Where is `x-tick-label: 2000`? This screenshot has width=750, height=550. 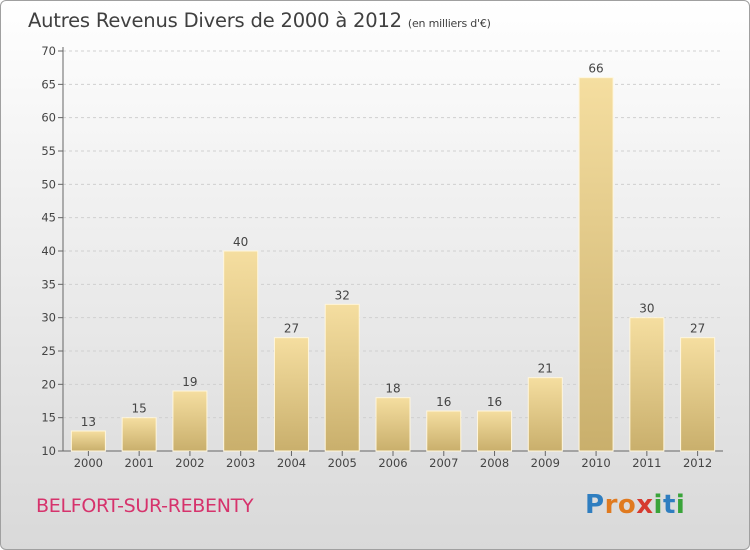 x-tick-label: 2000 is located at coordinates (88, 463).